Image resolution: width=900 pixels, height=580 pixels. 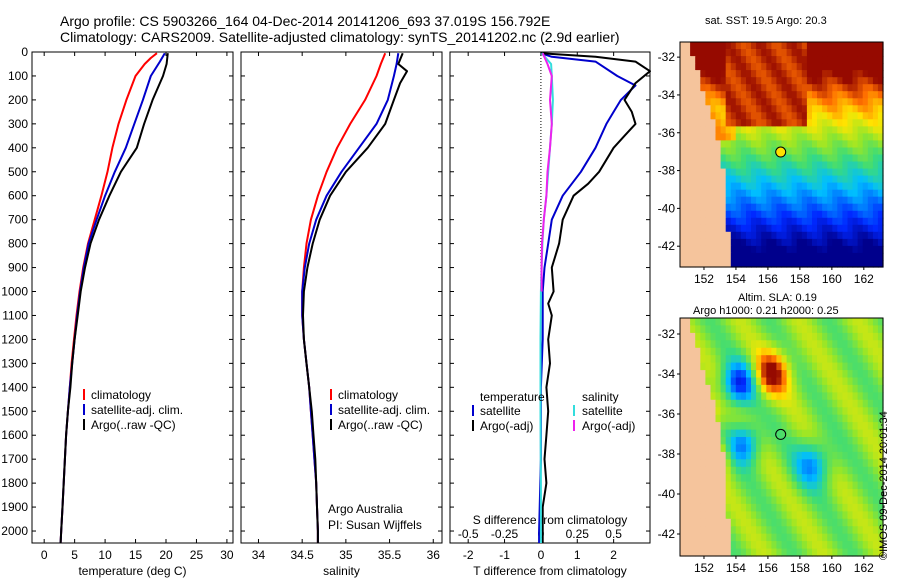 What do you see at coordinates (608, 426) in the screenshot?
I see `legend-label-s-argo_salinity: Argo(-adj)` at bounding box center [608, 426].